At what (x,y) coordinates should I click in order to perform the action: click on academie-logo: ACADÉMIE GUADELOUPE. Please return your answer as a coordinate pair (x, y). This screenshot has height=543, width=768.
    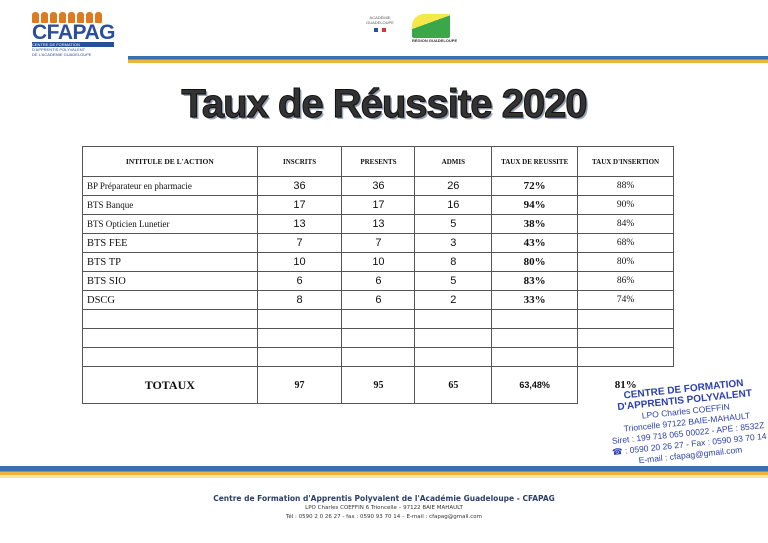
    Looking at the image, I should click on (380, 33).